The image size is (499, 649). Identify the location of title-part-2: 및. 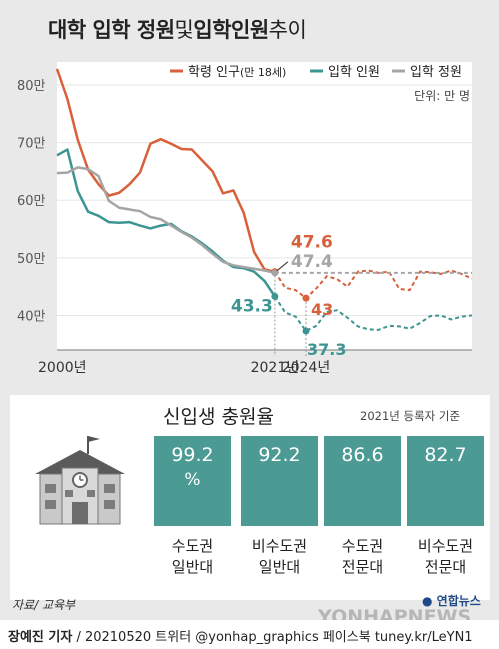
(184, 30).